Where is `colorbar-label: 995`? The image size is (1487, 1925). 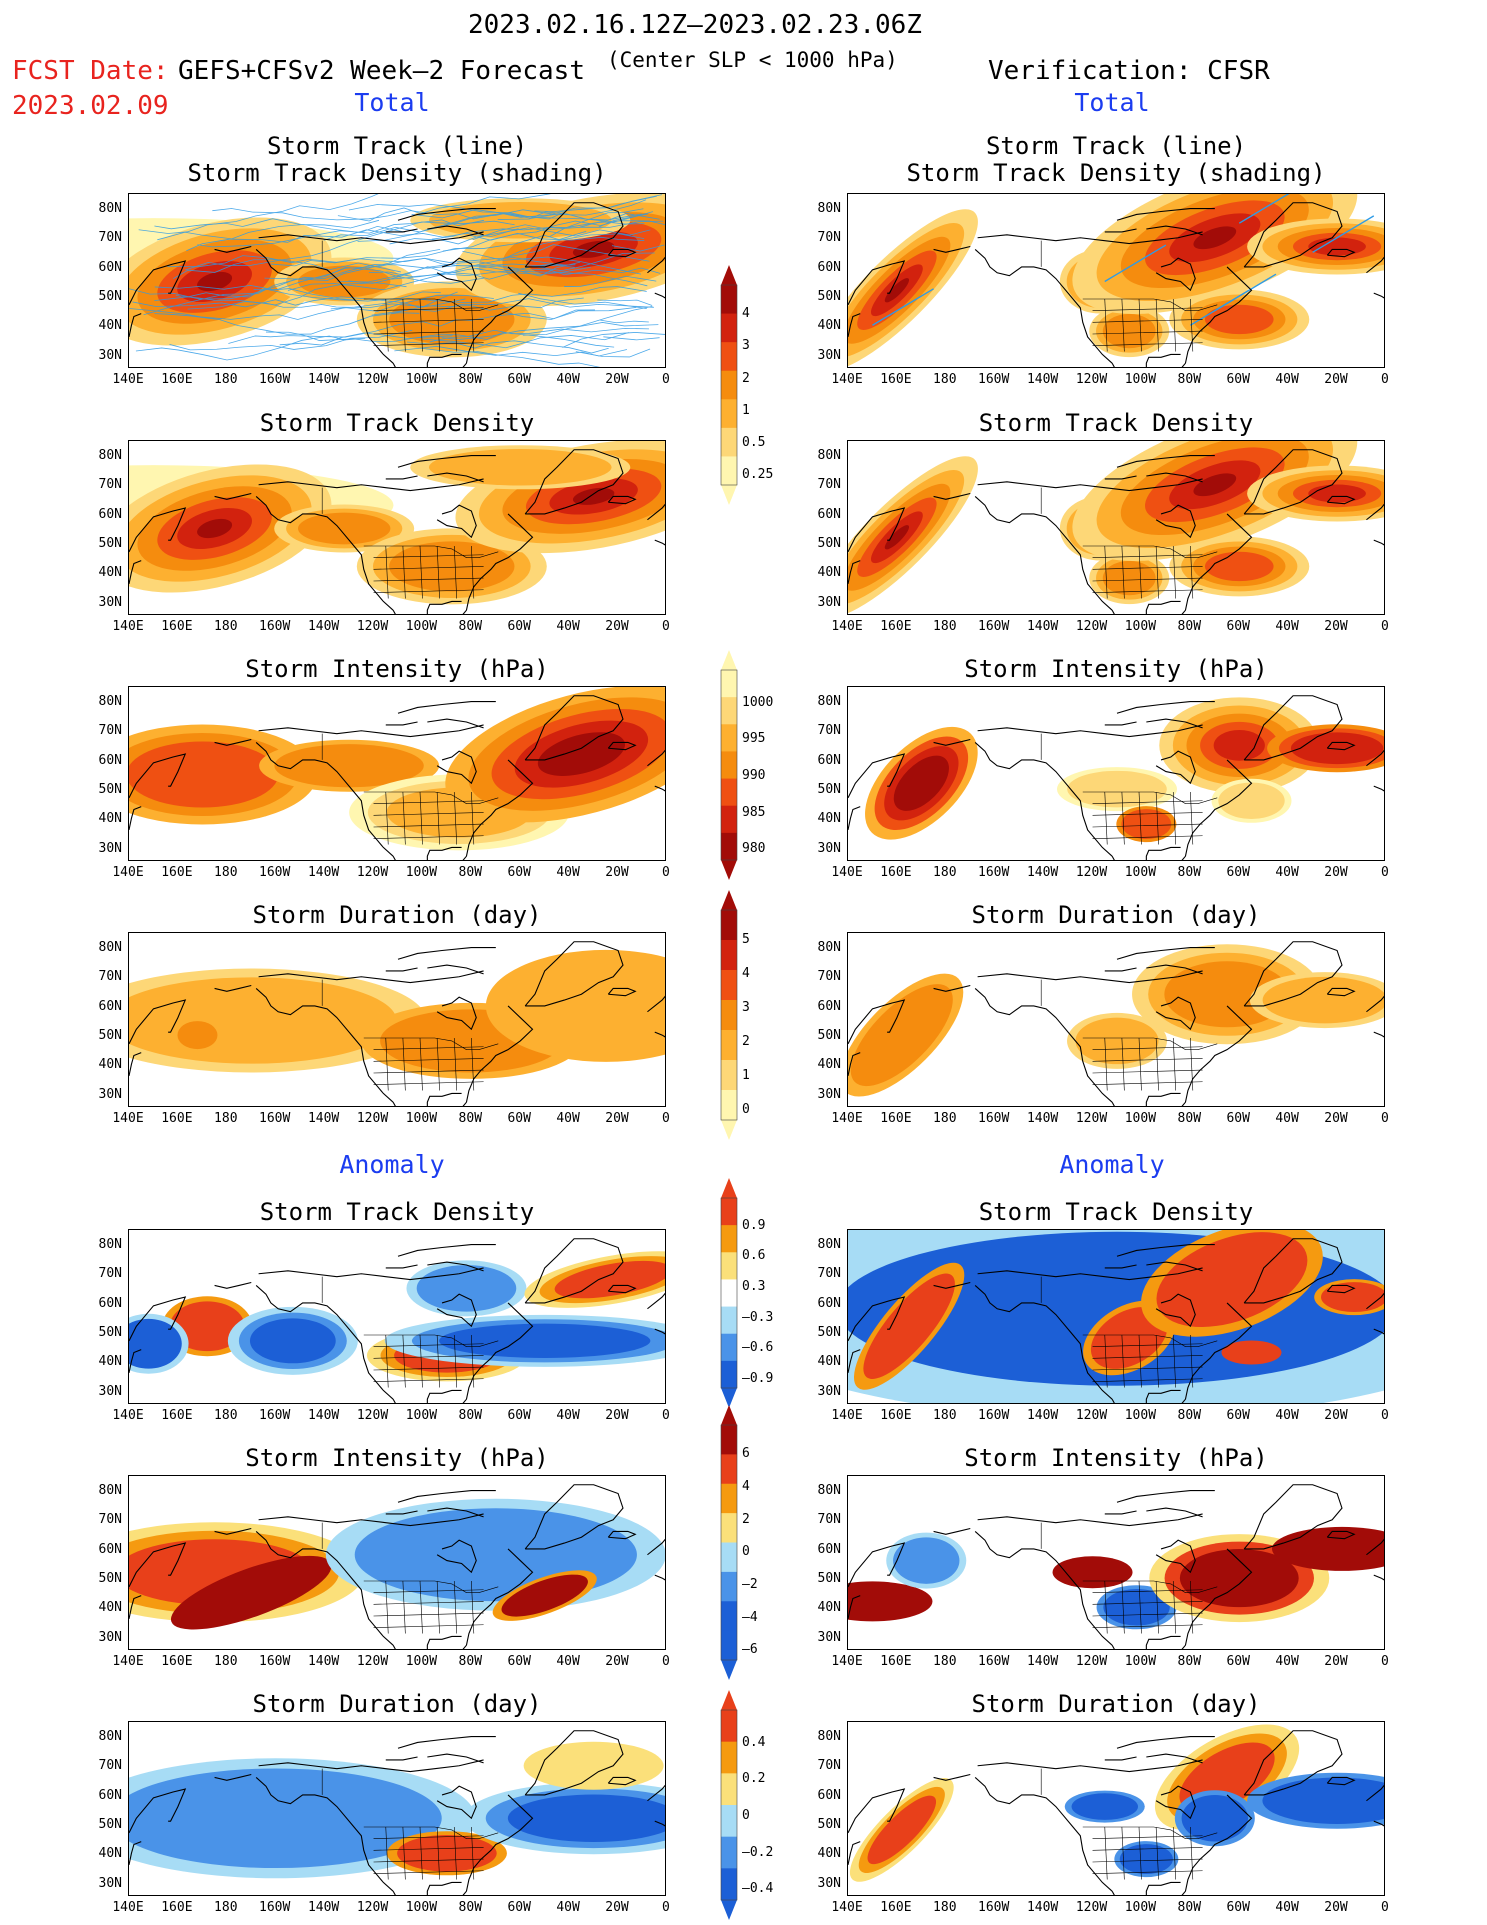
colorbar-label: 995 is located at coordinates (754, 739).